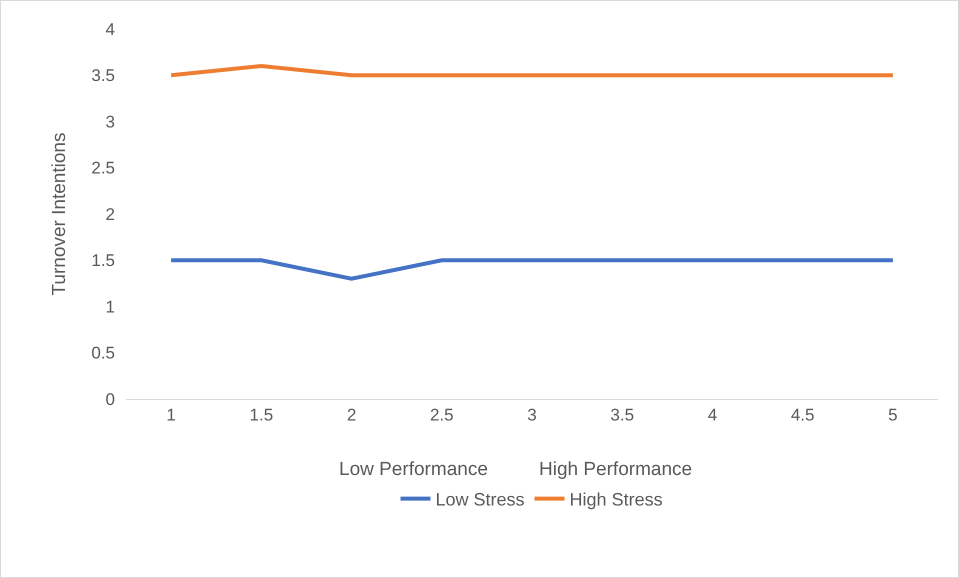 Image resolution: width=959 pixels, height=578 pixels. Describe the element at coordinates (103, 76) in the screenshot. I see `y-tick-label: 3.5` at that location.